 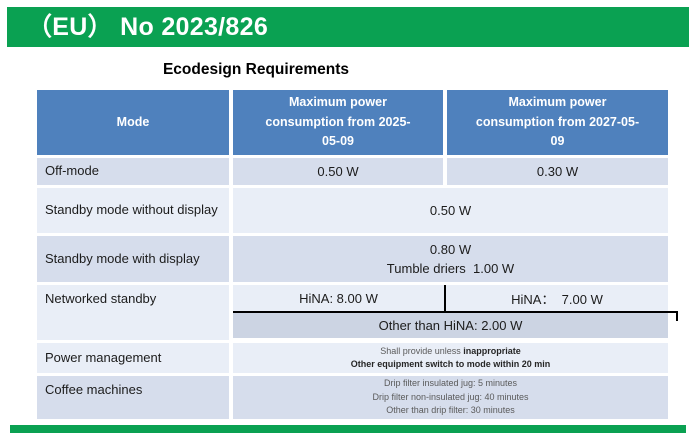 I want to click on value-text: Shall provide unless, so click(x=422, y=350).